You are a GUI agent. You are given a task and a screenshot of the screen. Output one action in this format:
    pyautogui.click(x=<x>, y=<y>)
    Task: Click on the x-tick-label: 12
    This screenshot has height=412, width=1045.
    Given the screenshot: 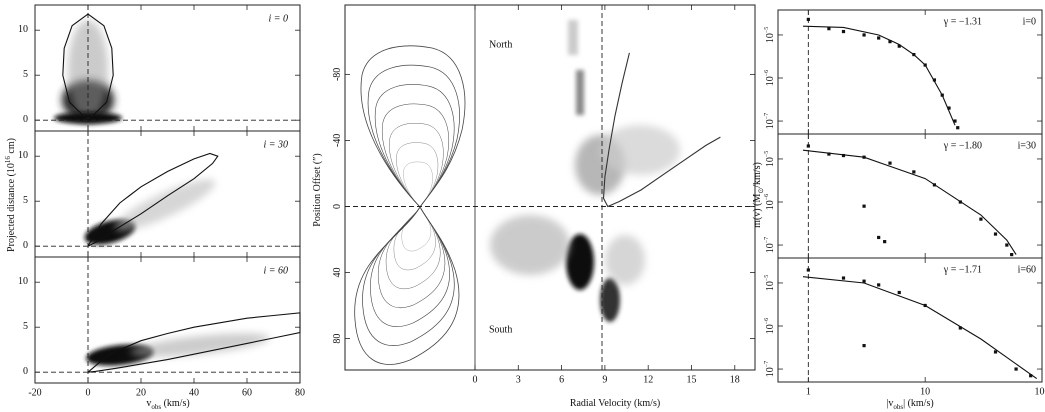 What is the action you would take?
    pyautogui.click(x=648, y=379)
    